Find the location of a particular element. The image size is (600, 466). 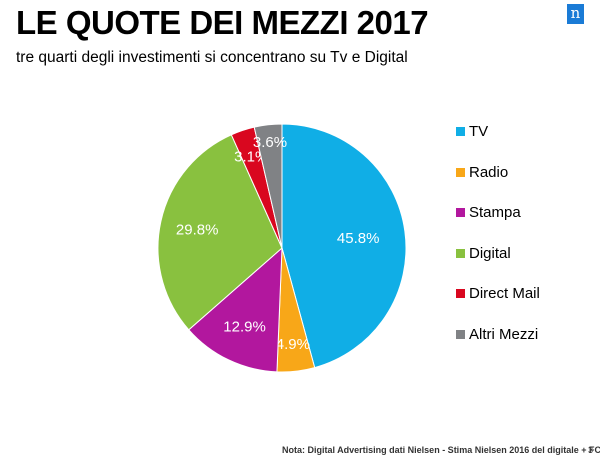

legend-swatch-digital is located at coordinates (460, 253).